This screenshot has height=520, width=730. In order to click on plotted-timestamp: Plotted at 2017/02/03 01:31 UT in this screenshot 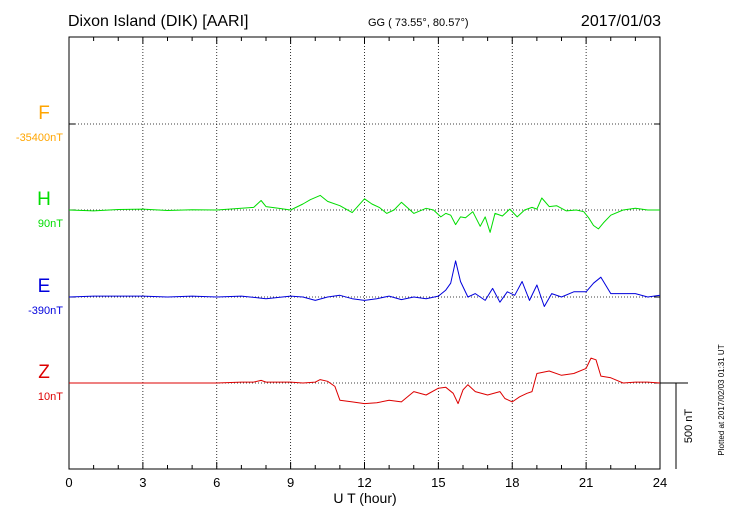, I will do `click(721, 399)`.